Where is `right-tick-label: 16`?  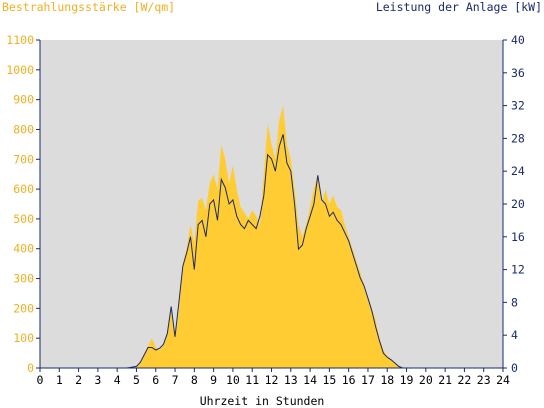 right-tick-label: 16 is located at coordinates (518, 237).